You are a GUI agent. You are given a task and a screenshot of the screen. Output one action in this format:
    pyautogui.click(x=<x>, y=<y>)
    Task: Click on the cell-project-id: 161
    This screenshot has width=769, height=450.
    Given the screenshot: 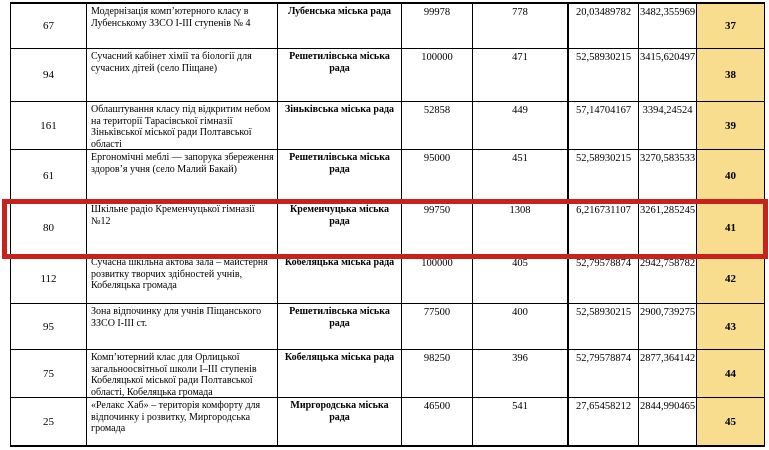 What is the action you would take?
    pyautogui.click(x=49, y=126)
    